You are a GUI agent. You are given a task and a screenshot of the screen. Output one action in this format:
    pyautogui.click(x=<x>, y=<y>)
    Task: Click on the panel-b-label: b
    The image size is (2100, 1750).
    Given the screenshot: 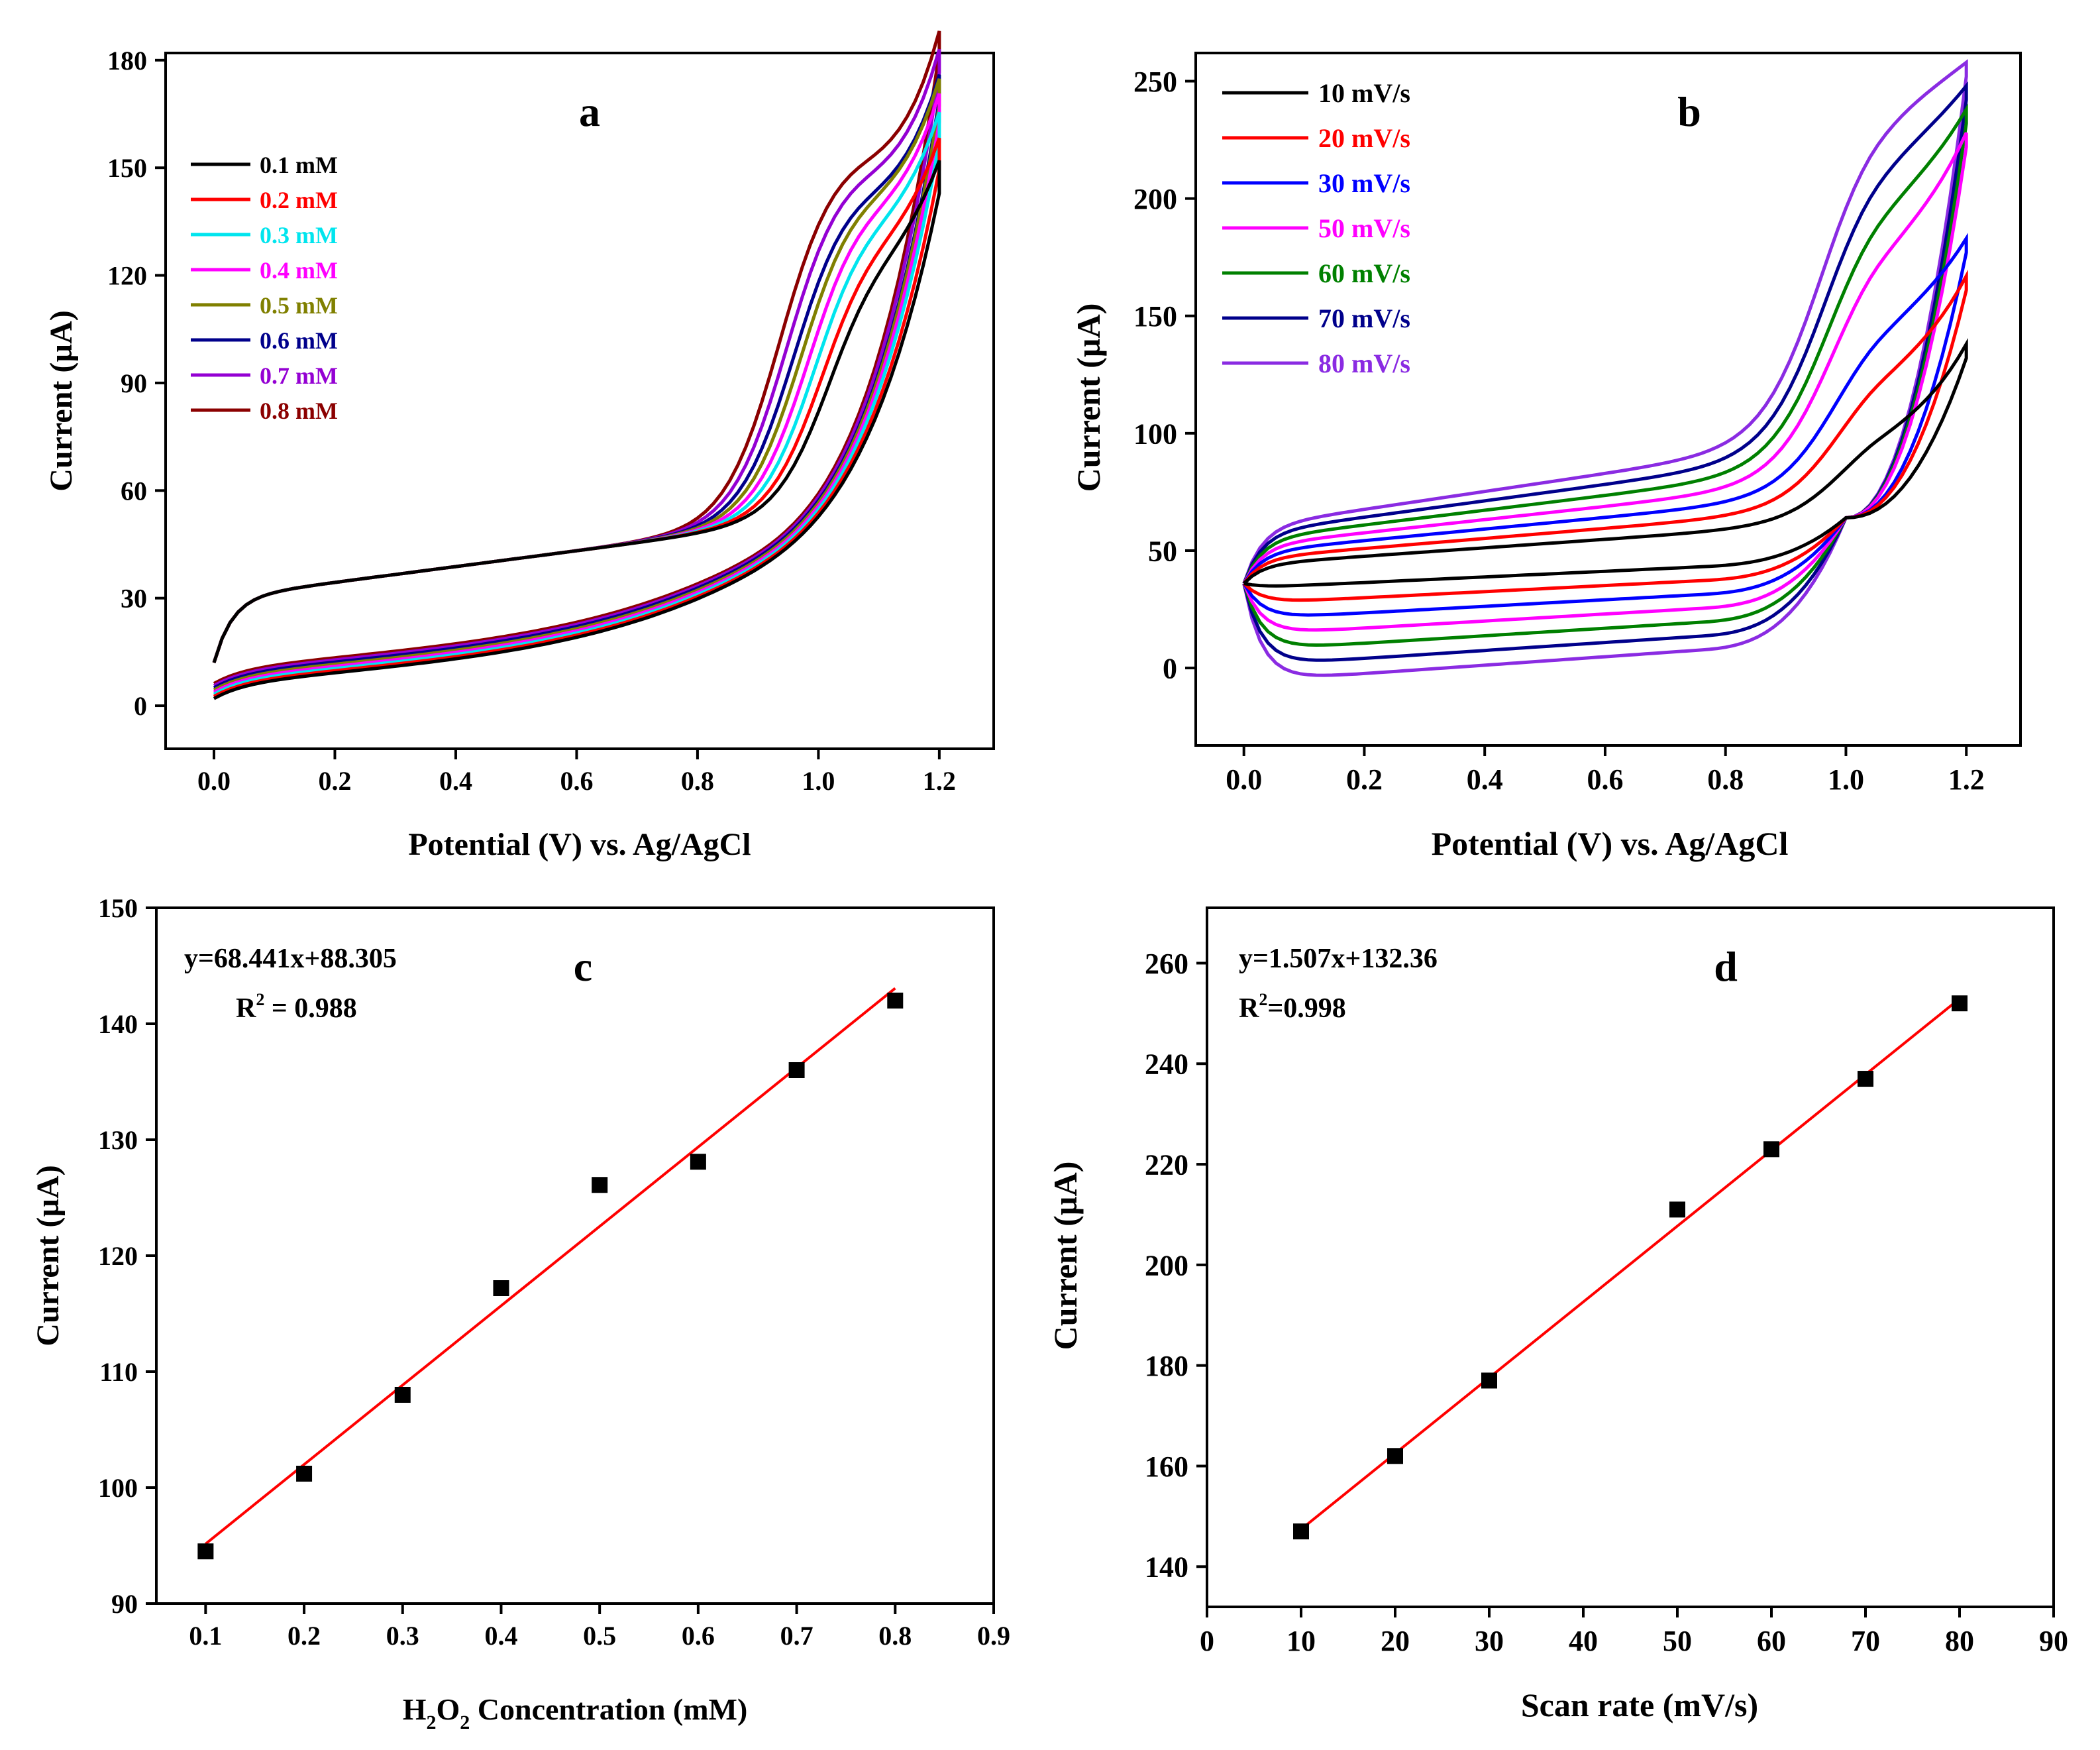 What is the action you would take?
    pyautogui.click(x=1689, y=111)
    